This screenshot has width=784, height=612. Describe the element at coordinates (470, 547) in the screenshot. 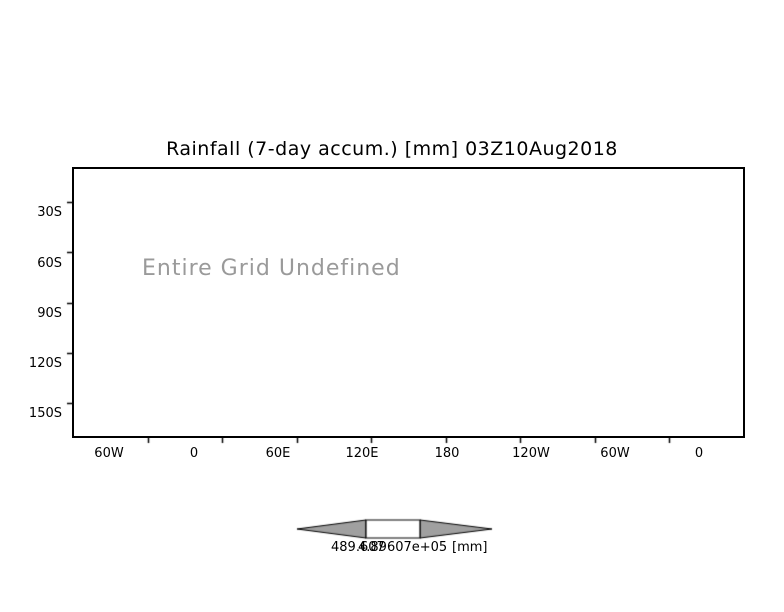

I see `colorbar-units-label: [mm]` at that location.